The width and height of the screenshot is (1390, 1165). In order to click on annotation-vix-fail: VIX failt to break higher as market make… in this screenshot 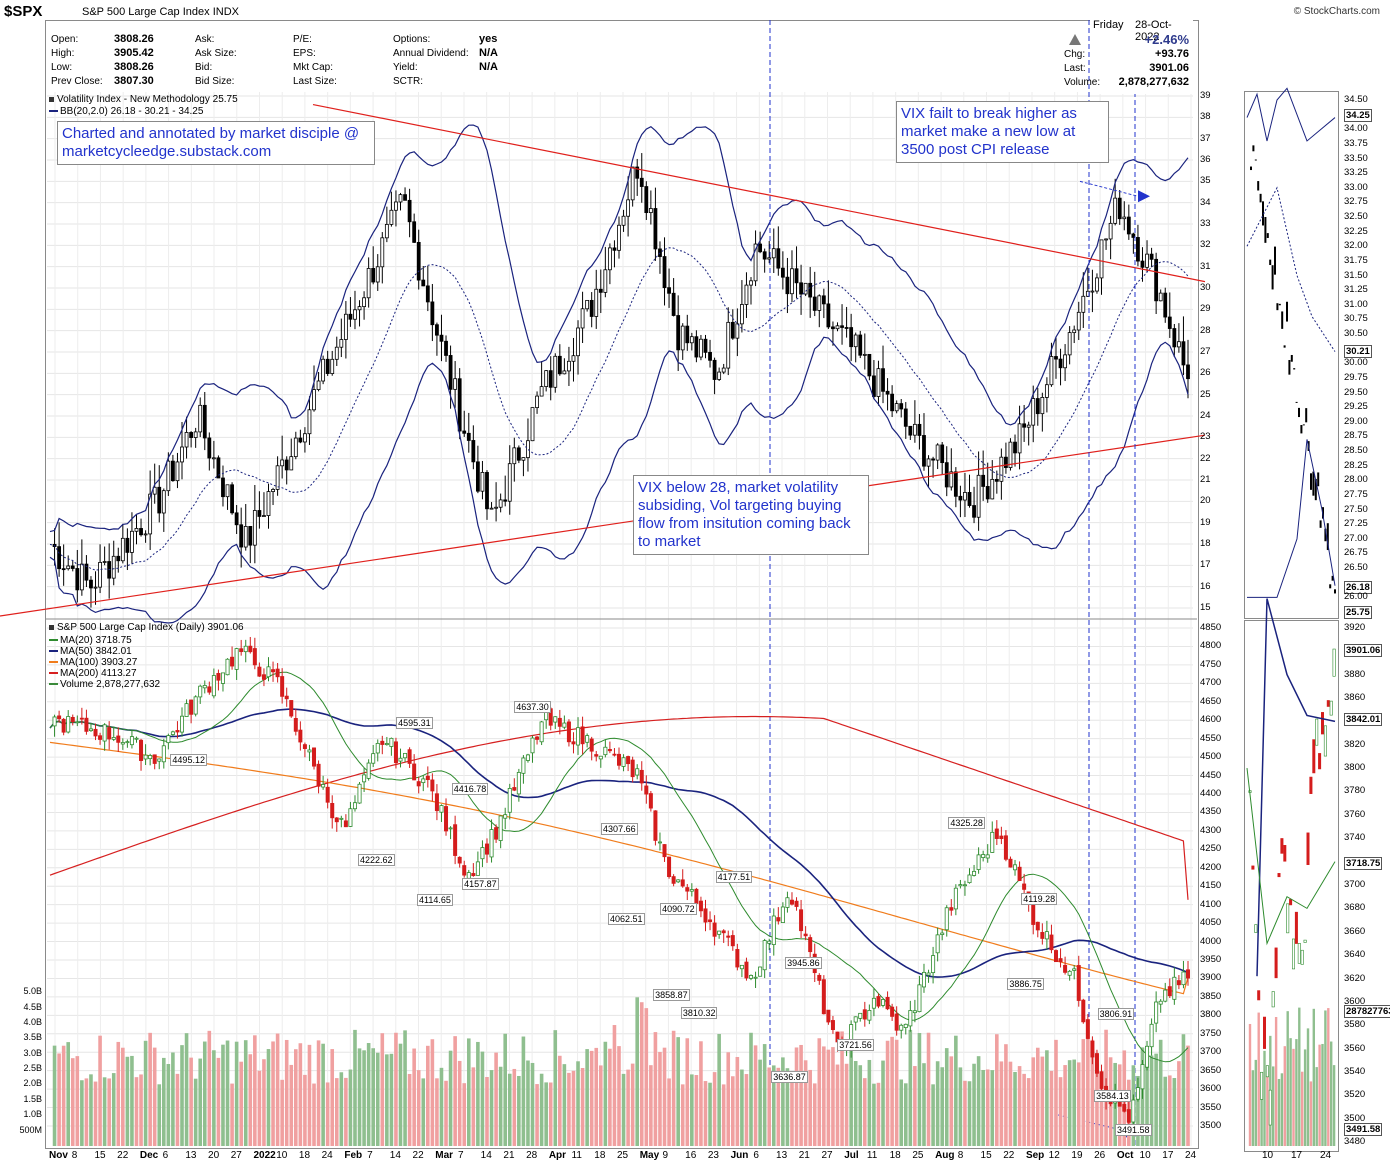, I will do `click(1002, 132)`.